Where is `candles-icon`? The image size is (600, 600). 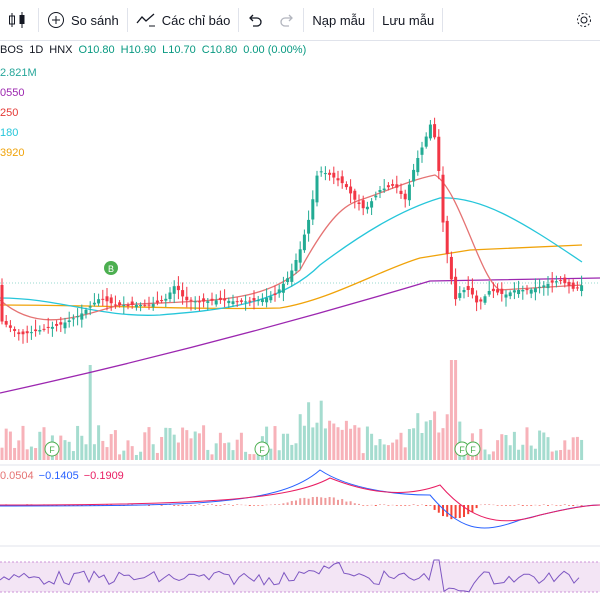
candles-icon is located at coordinates (19, 20).